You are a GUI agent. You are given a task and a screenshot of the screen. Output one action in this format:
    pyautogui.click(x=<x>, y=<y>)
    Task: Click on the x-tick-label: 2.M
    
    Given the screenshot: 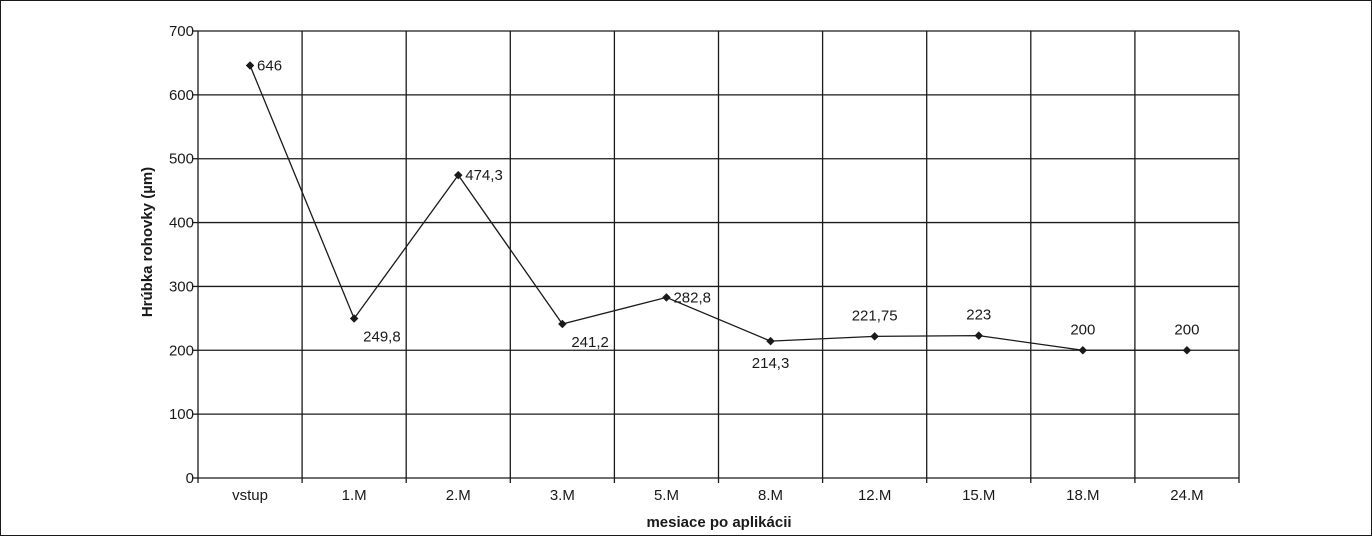 What is the action you would take?
    pyautogui.click(x=458, y=495)
    